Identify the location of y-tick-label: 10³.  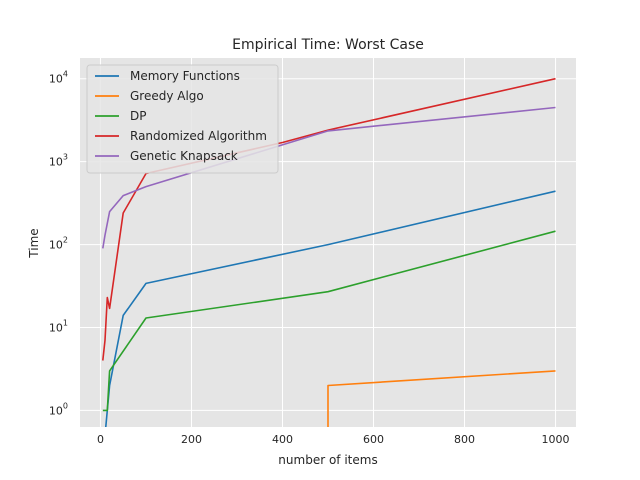
(58, 161).